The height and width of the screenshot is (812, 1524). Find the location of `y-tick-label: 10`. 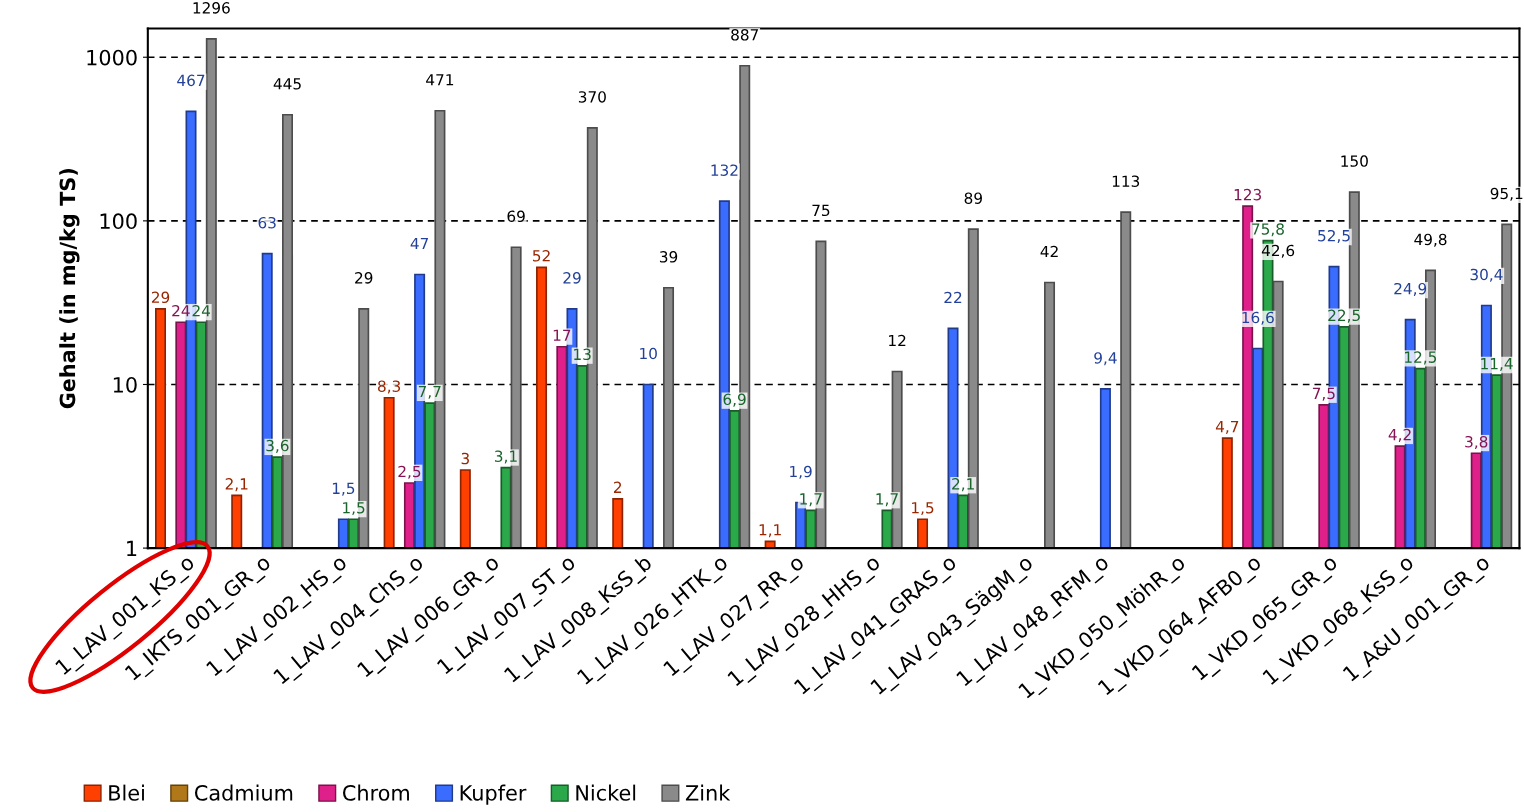

y-tick-label: 10 is located at coordinates (125, 384).